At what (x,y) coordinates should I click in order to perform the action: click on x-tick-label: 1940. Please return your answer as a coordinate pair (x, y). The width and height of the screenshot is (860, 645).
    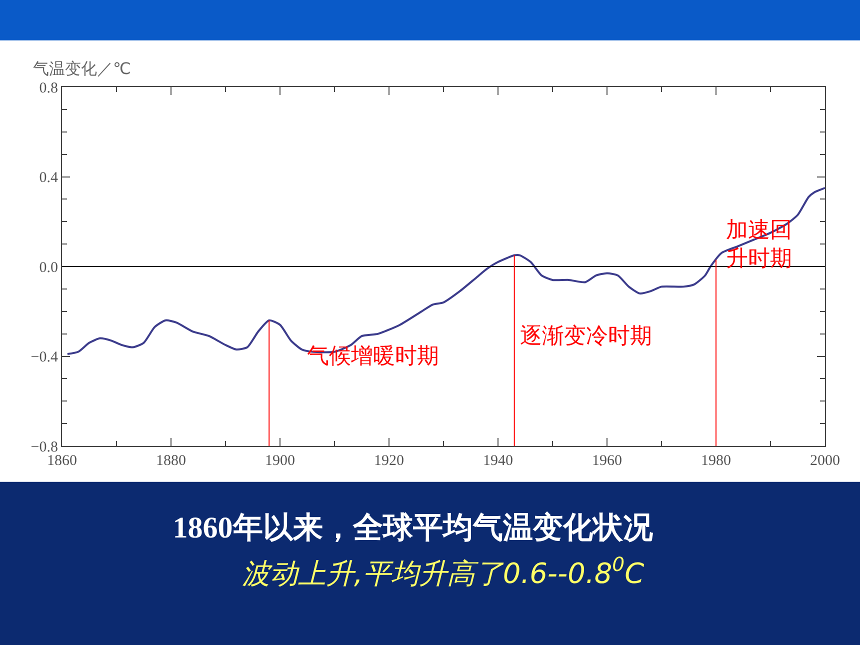
    Looking at the image, I should click on (498, 461).